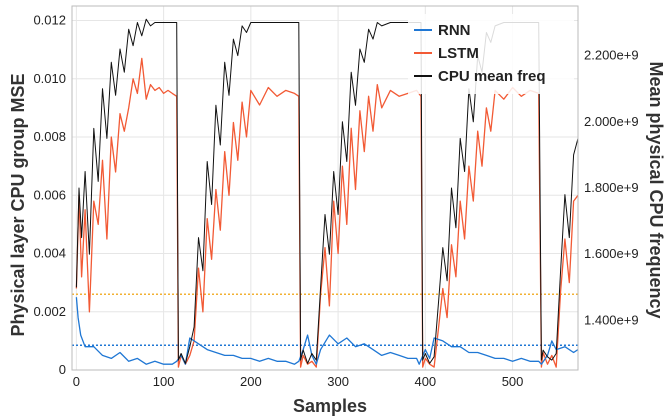 This screenshot has height=418, width=667. I want to click on y-left-axis-title: Physical layer CPU group MSE, so click(18, 204).